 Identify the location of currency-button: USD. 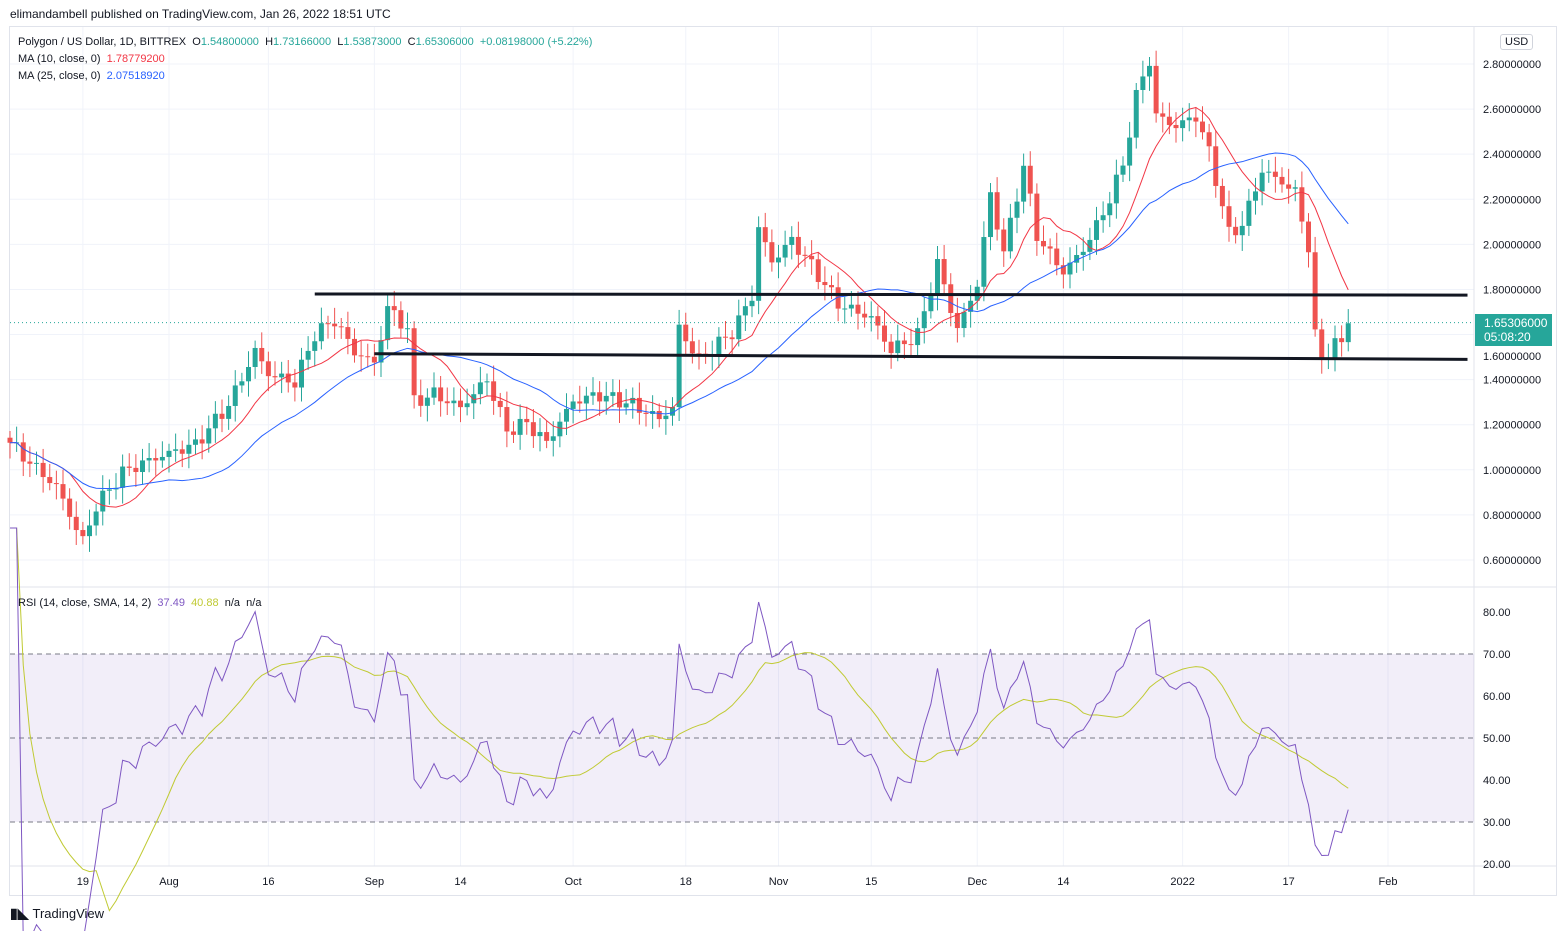
(1517, 42).